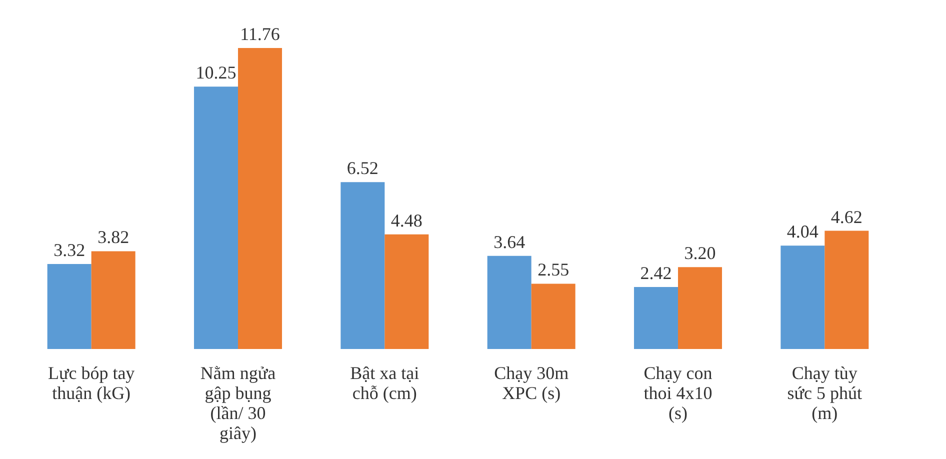 The height and width of the screenshot is (459, 946). Describe the element at coordinates (385, 383) in the screenshot. I see `x-tick-label: Bật xa tại chỗ (cm)` at that location.